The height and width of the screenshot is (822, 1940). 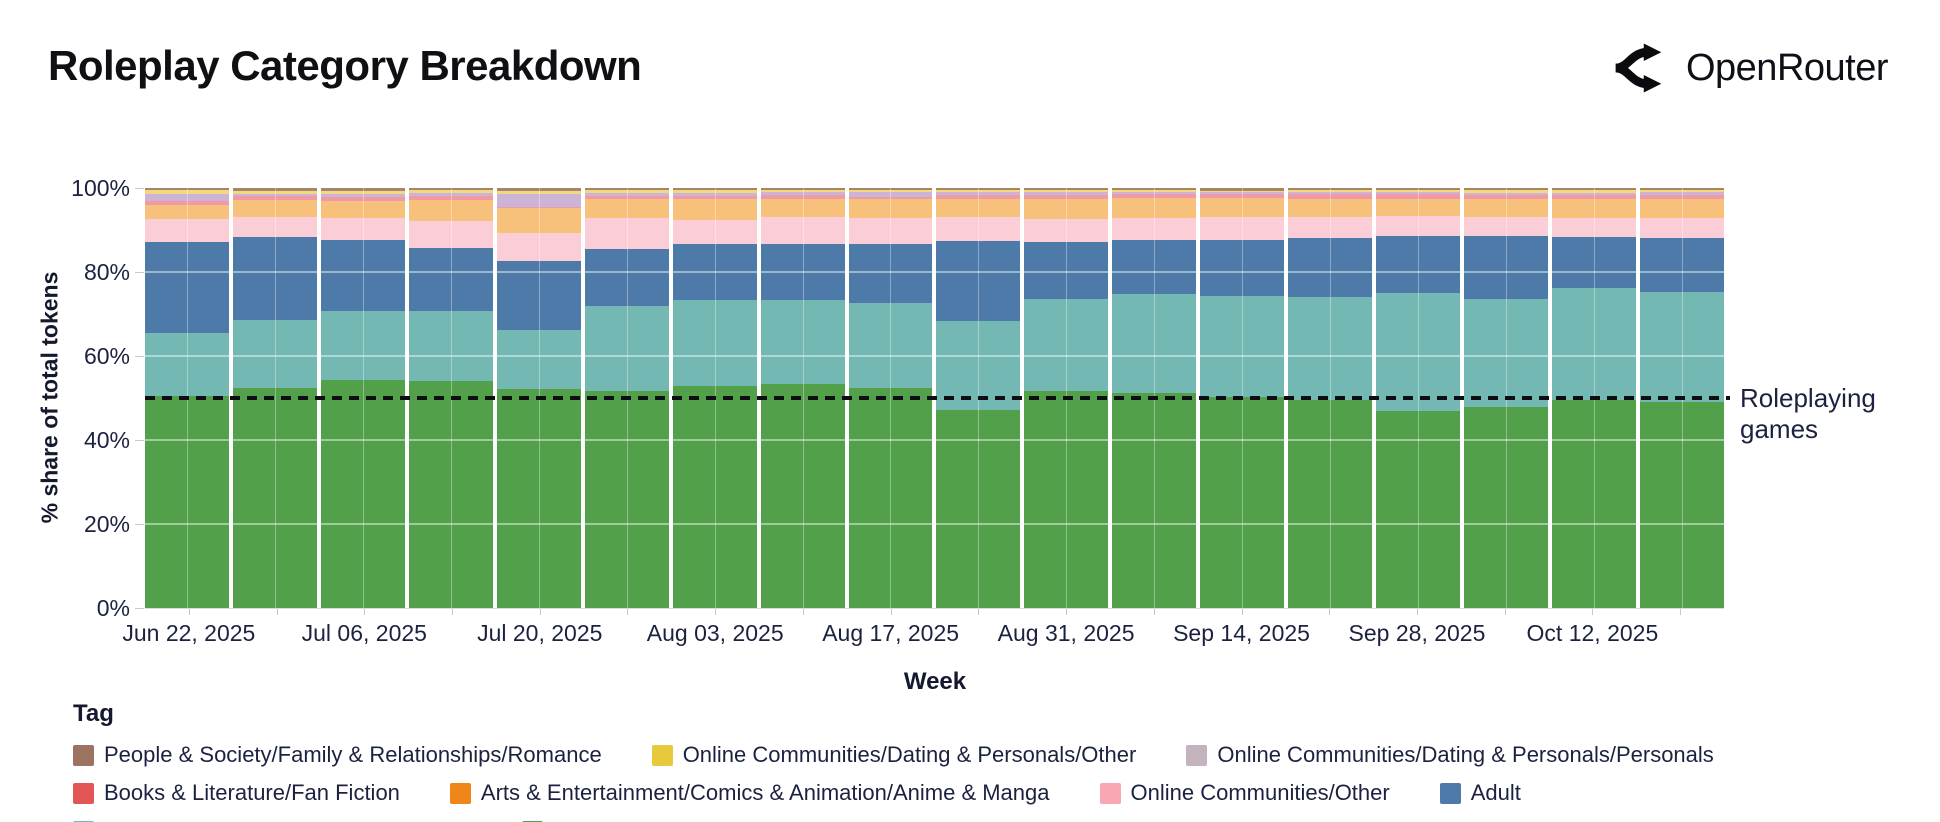 I want to click on bar-week-aug-24-2025, so click(x=978, y=398).